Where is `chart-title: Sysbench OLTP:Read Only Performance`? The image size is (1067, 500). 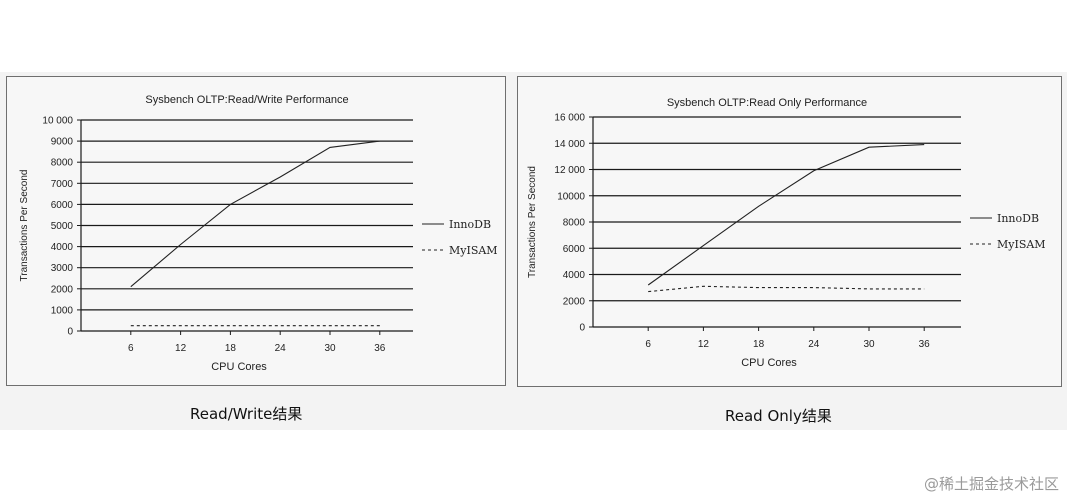
chart-title: Sysbench OLTP:Read Only Performance is located at coordinates (767, 103).